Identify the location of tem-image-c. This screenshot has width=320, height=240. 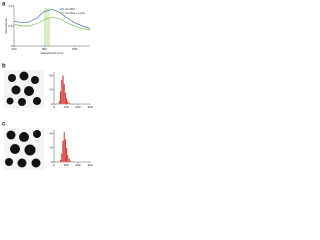
(24, 149).